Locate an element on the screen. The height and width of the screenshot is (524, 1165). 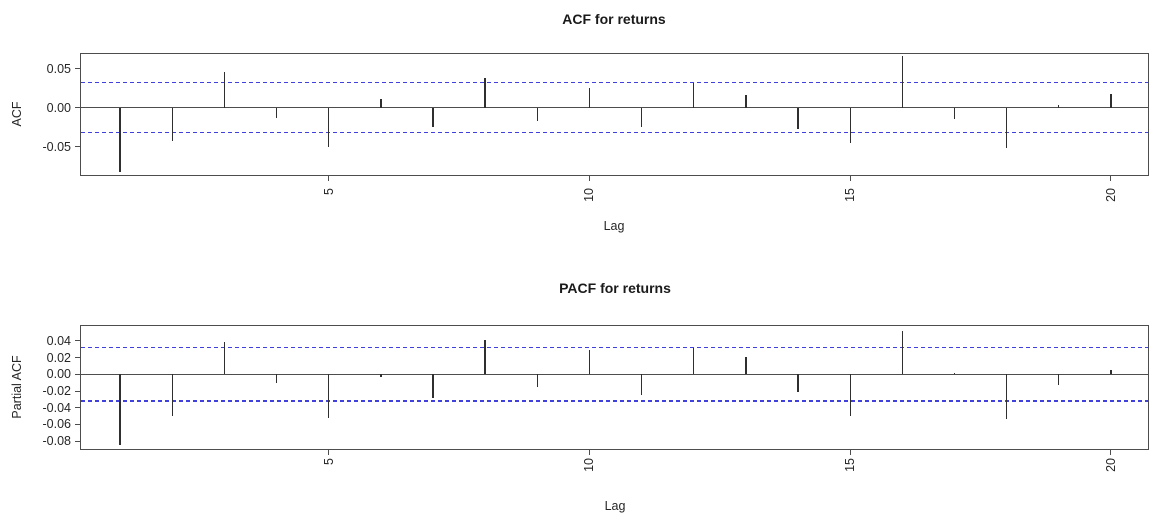
pacf-y-tick-label: 0.04 is located at coordinates (58, 340).